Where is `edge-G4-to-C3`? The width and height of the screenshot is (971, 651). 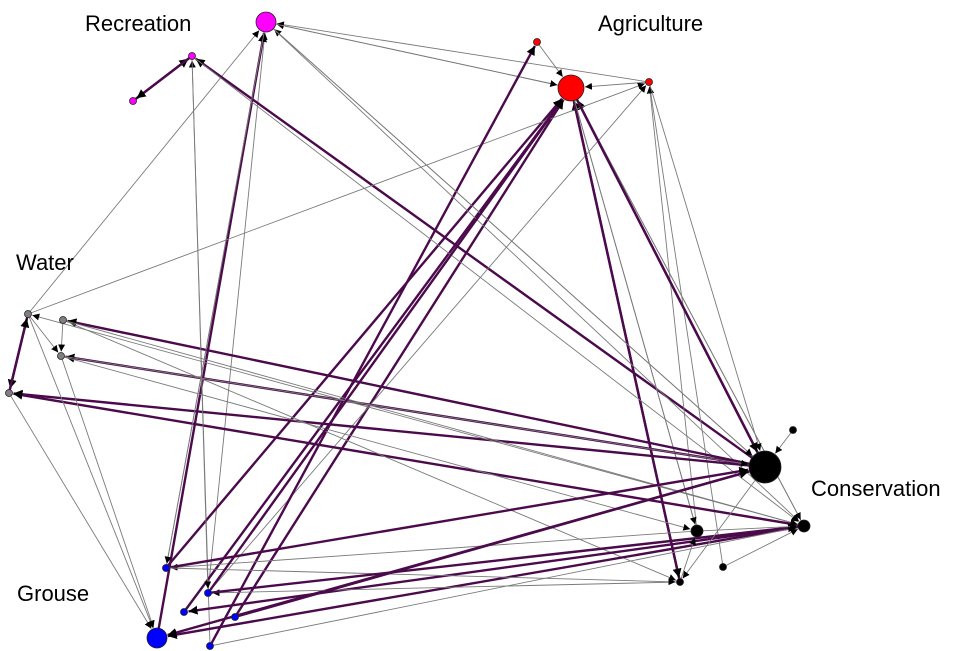 edge-G4-to-C3 is located at coordinates (503, 558).